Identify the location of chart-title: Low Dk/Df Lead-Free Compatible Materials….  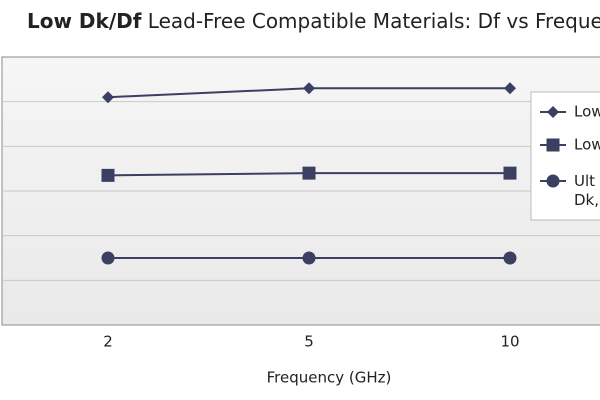
(313, 21).